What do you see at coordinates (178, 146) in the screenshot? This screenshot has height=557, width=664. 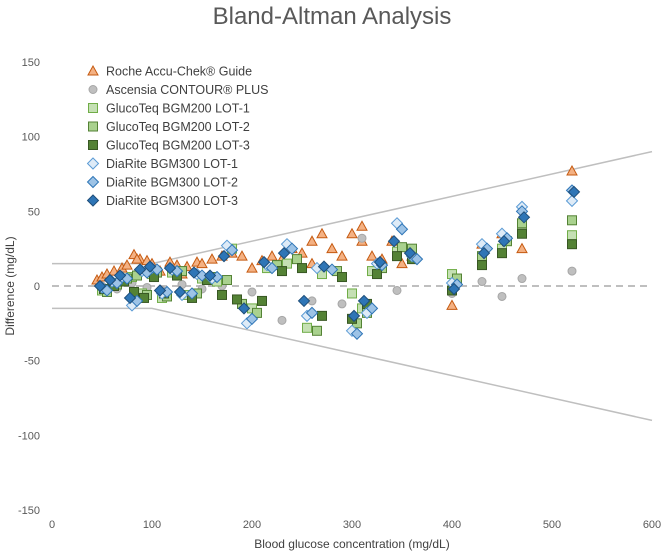 I see `legend-label: GlucoTeq BGM200 LOT-3` at bounding box center [178, 146].